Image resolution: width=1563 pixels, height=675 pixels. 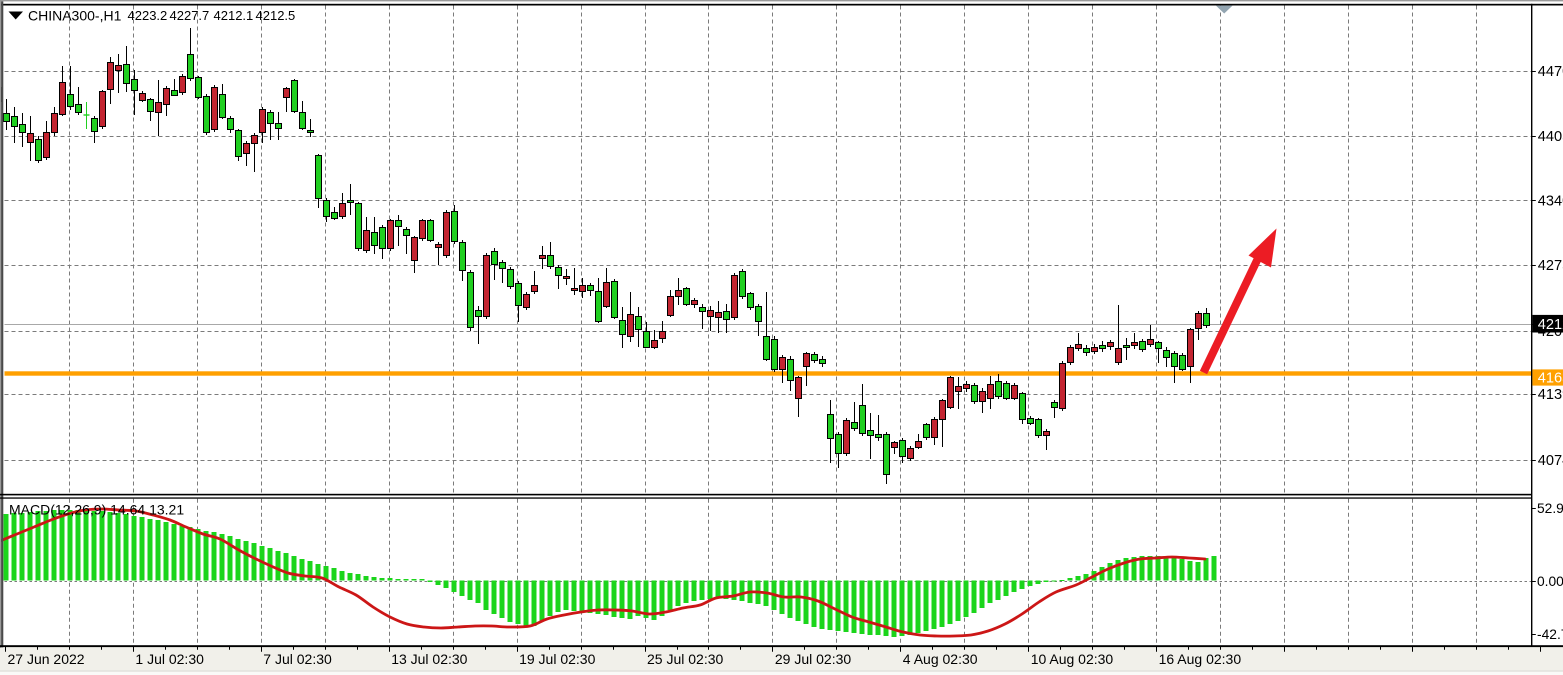 What do you see at coordinates (297, 659) in the screenshot?
I see `svg-text: 7 Jul 02:30` at bounding box center [297, 659].